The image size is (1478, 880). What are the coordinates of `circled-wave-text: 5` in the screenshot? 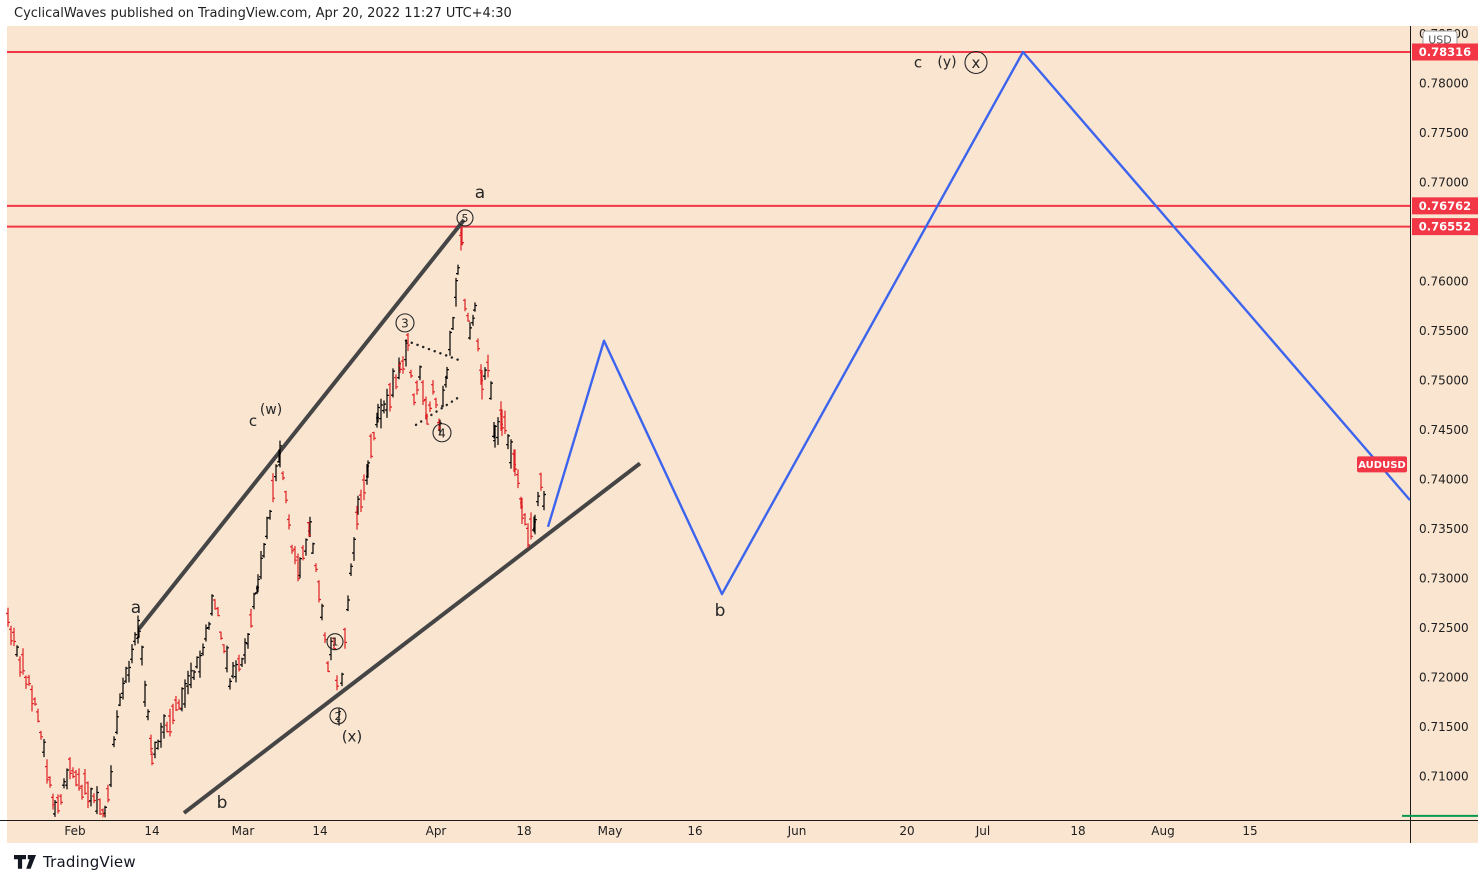 It's located at (465, 218).